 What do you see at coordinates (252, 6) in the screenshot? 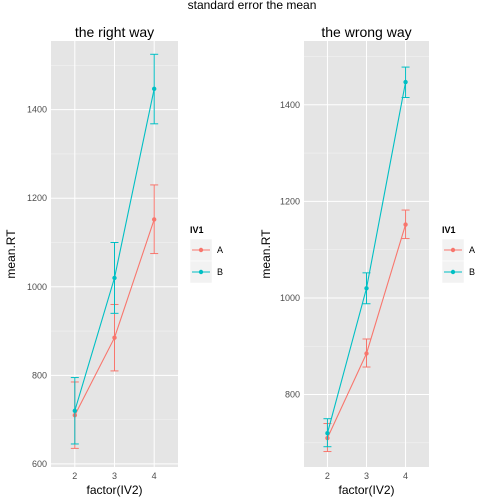
I see `figure-title: standard error the mean` at bounding box center [252, 6].